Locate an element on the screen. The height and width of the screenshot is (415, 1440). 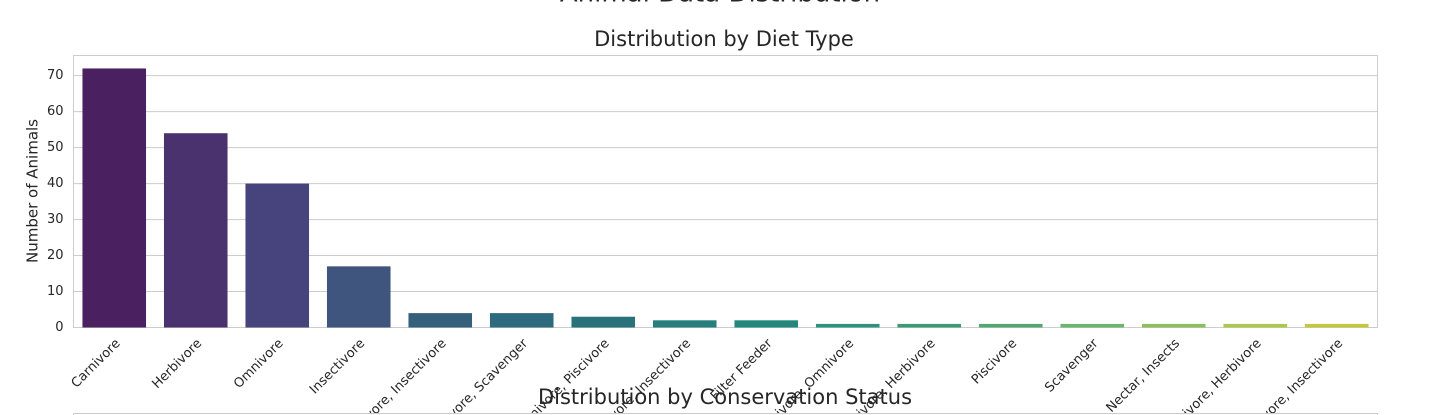
x-tick-label: Scavenger is located at coordinates (1072, 366).